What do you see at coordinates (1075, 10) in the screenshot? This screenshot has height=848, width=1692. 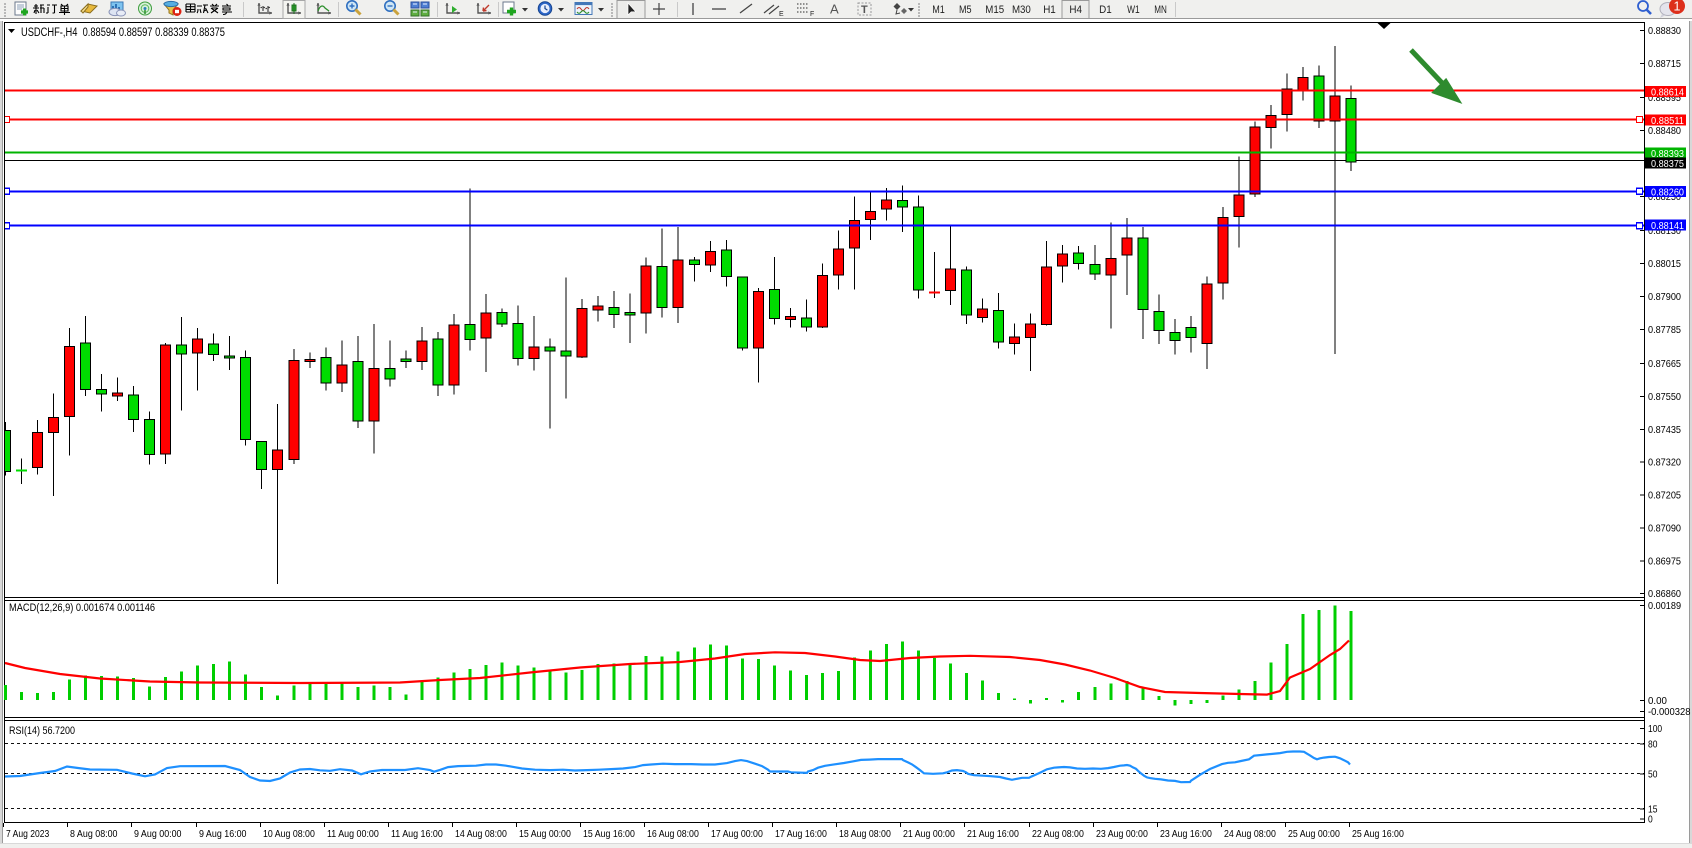 I see `svg-text: H4` at bounding box center [1075, 10].